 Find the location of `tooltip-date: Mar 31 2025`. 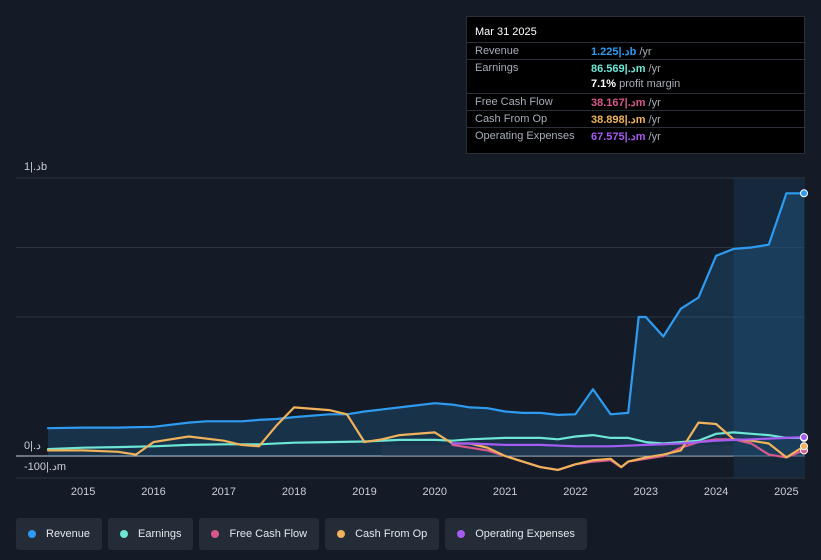

tooltip-date: Mar 31 2025 is located at coordinates (506, 32).